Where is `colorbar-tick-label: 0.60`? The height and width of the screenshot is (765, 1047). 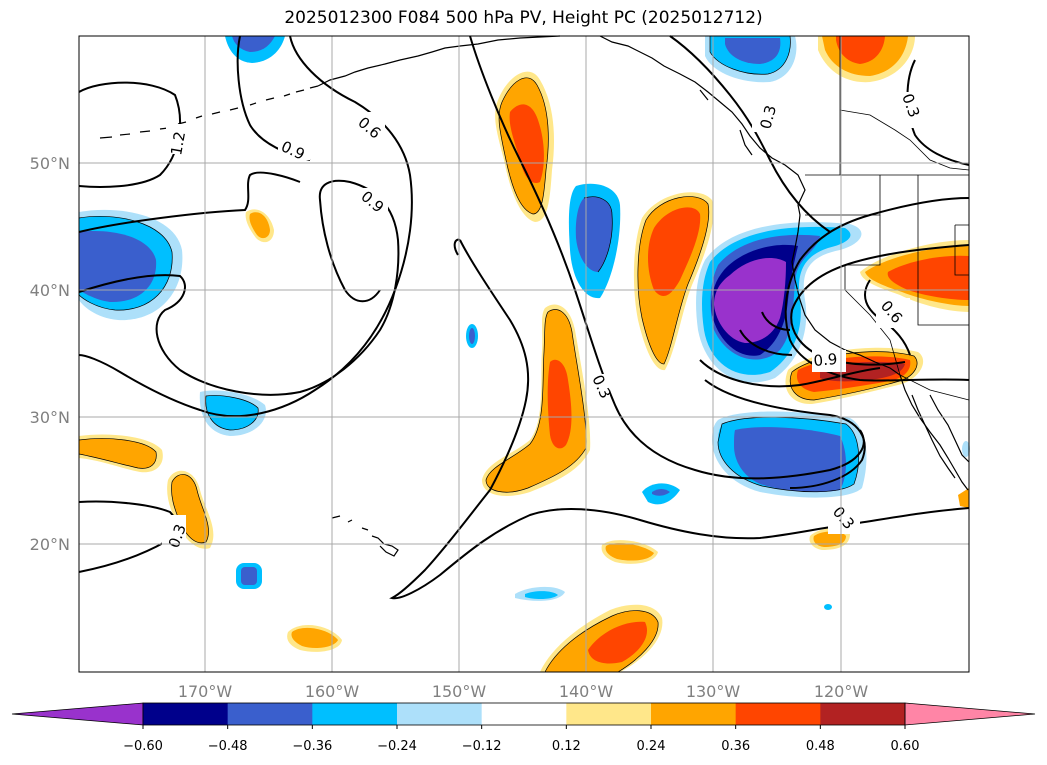 colorbar-tick-label: 0.60 is located at coordinates (905, 746).